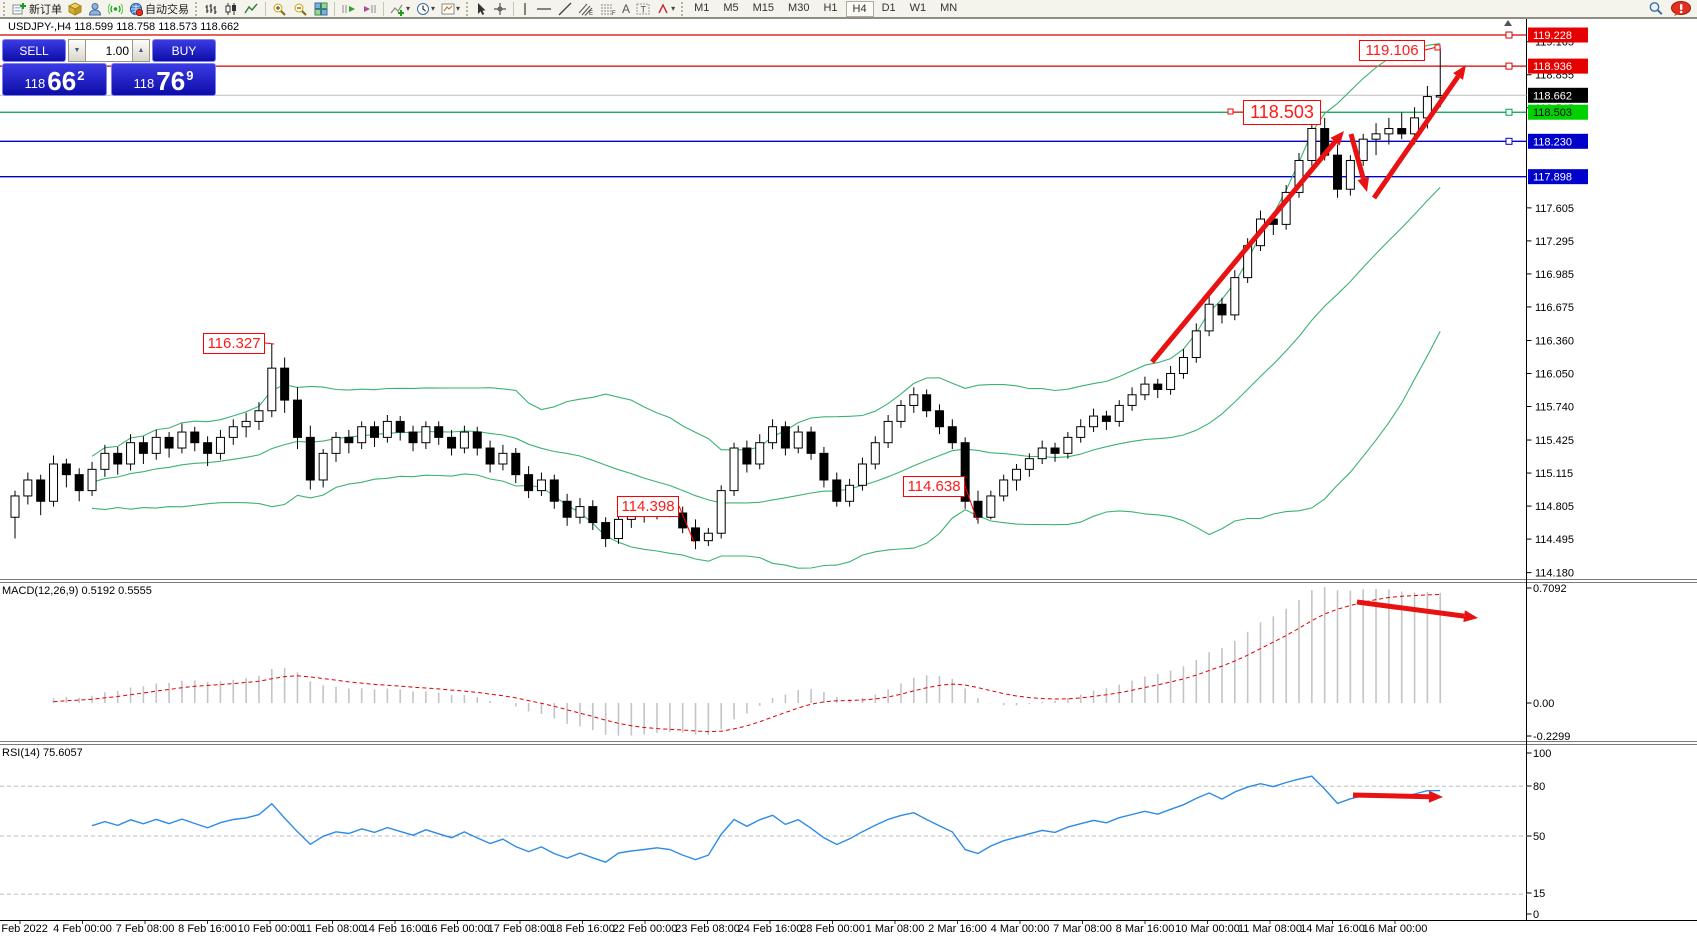 The image size is (1697, 936). Describe the element at coordinates (957, 929) in the screenshot. I see `svg-text: 2 Mar 16:00` at that location.